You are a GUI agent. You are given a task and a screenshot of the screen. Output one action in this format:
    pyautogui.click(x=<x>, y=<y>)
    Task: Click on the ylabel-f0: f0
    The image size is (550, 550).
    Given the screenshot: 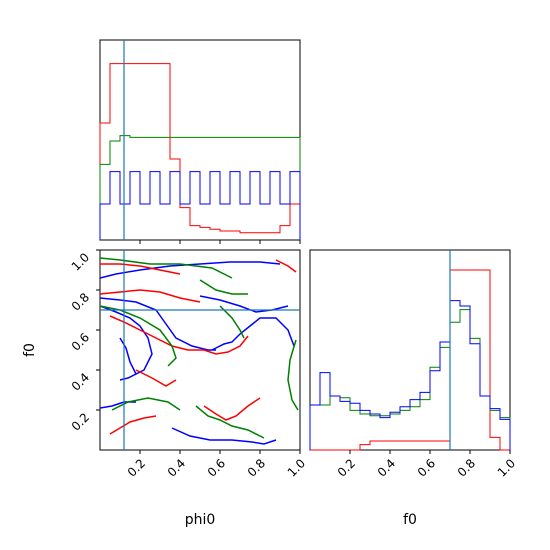 What is the action you would take?
    pyautogui.click(x=30, y=350)
    